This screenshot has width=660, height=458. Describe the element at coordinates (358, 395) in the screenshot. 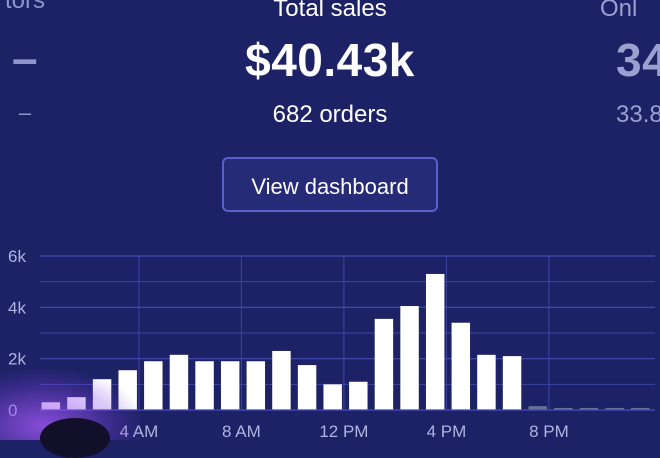

I see `bar-12:00` at that location.